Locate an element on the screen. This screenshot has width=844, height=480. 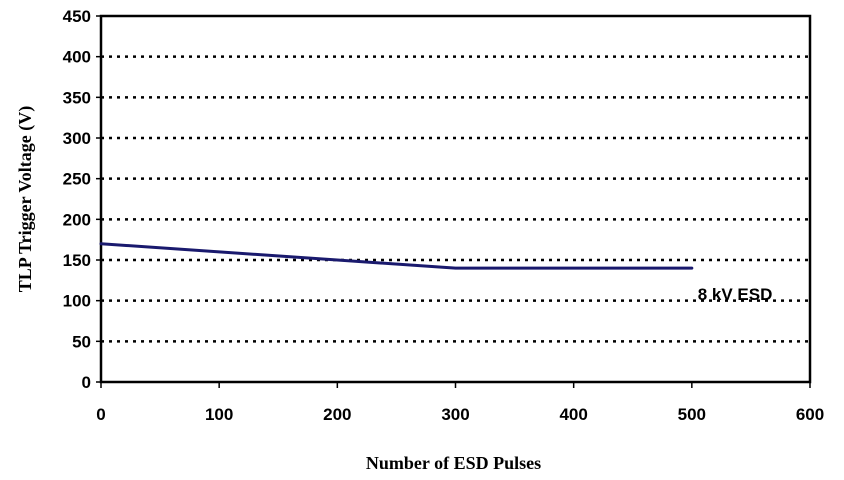
y-tick-label-400: 400 is located at coordinates (77, 57).